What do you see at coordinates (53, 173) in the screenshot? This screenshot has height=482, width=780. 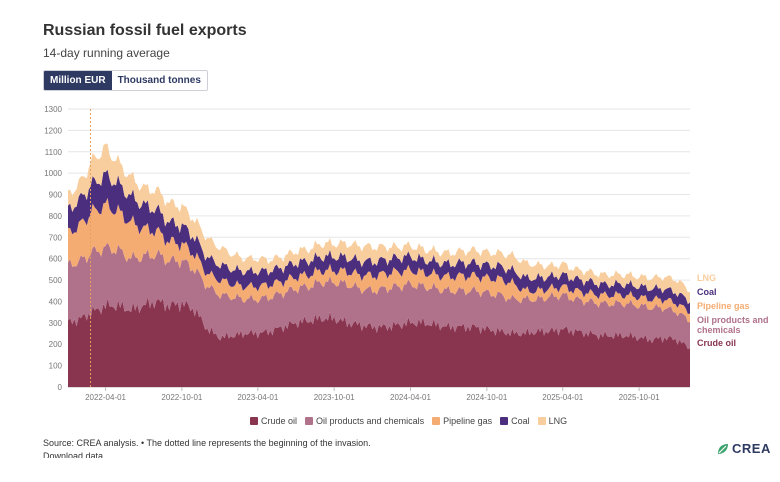 I see `y-tick-label: 1000` at bounding box center [53, 173].